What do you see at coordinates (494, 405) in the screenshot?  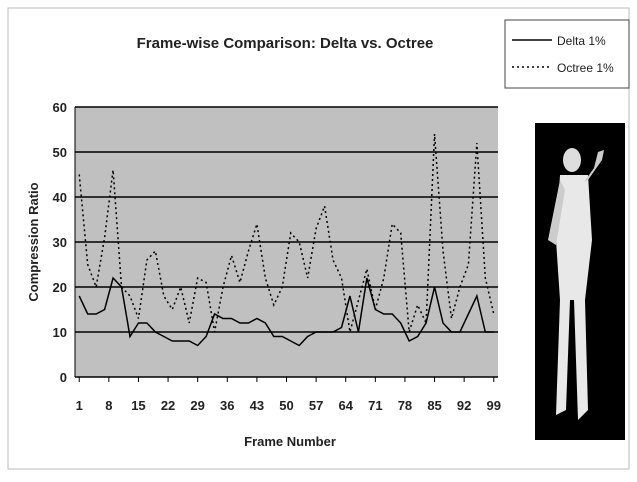 I see `x-tick-label: 99` at bounding box center [494, 405].